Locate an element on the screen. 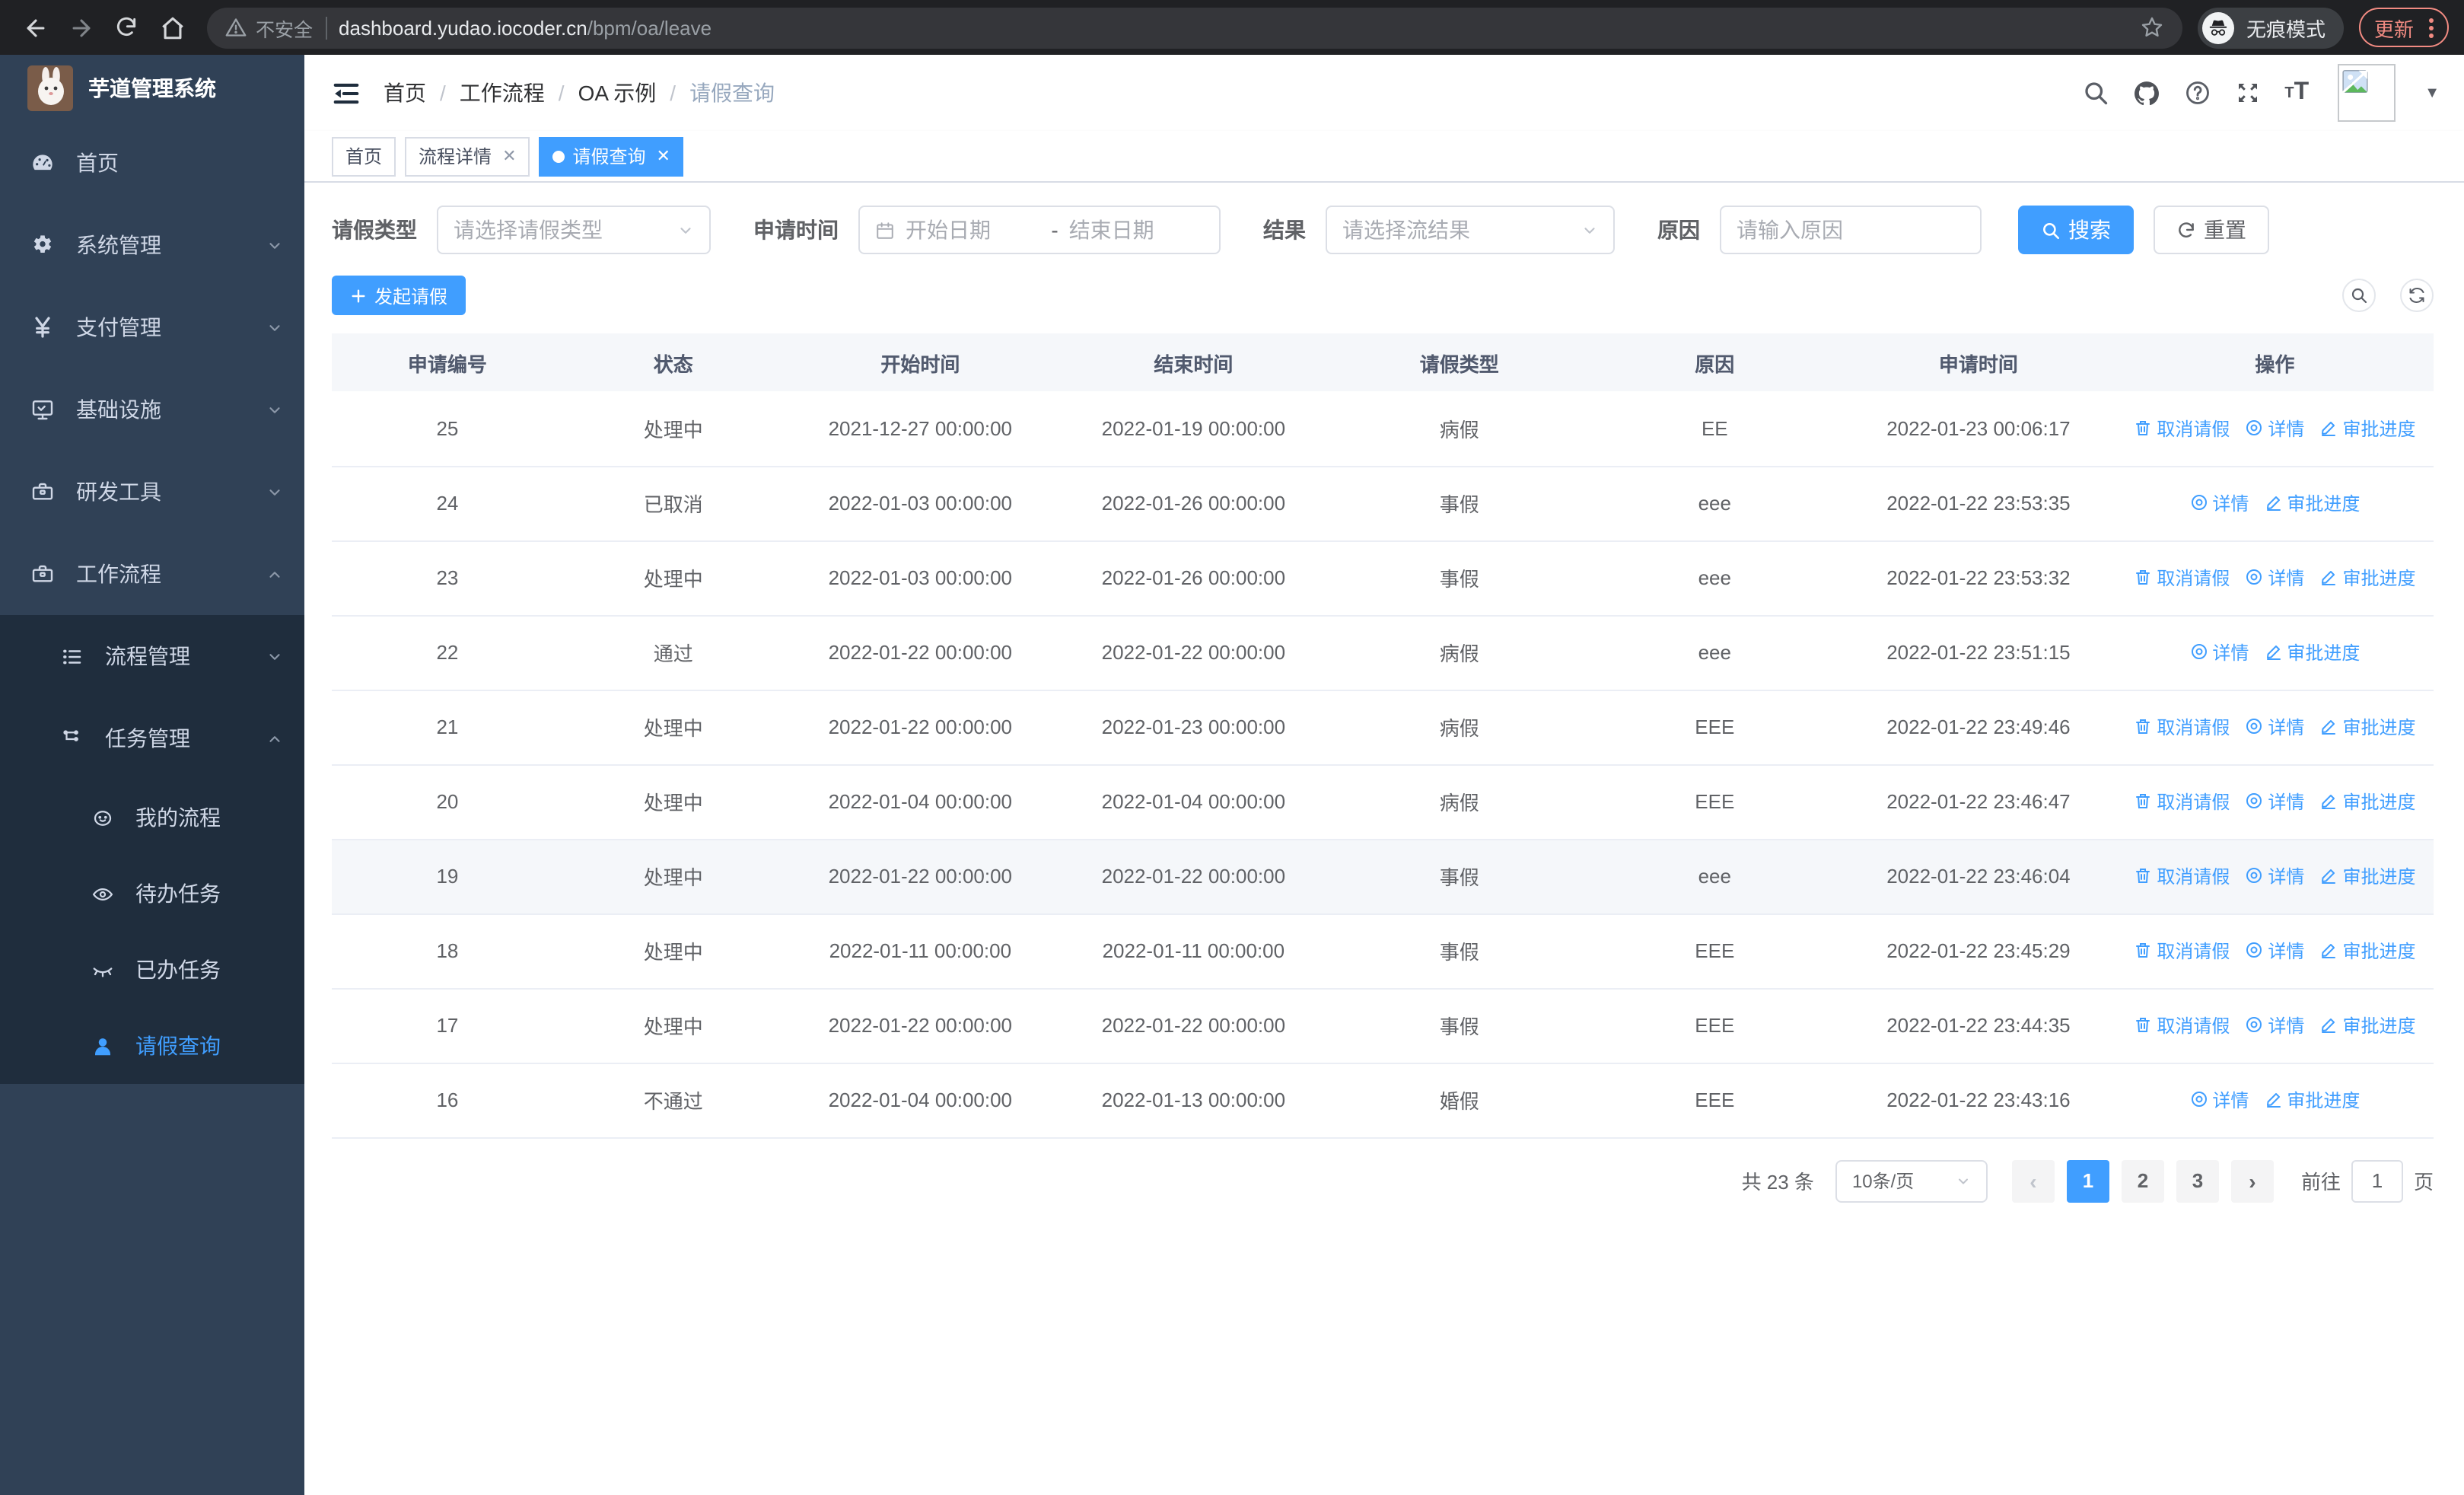 This screenshot has width=2464, height=1495. site-security: 不安全 is located at coordinates (269, 28).